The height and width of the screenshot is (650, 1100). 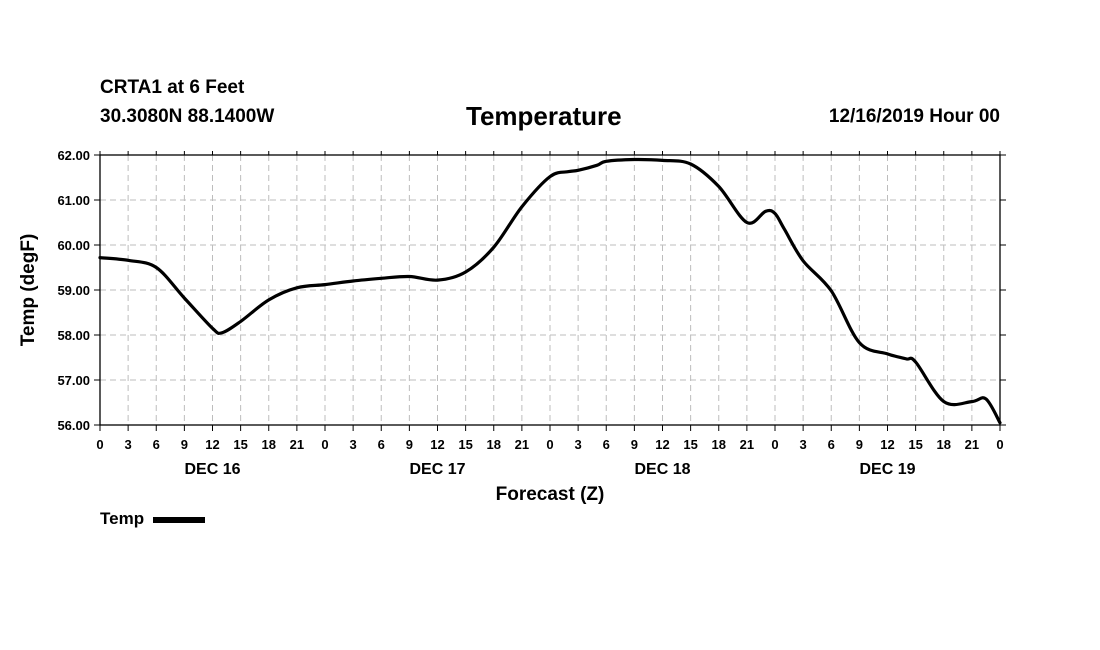 What do you see at coordinates (544, 116) in the screenshot?
I see `chart-title: Temperature` at bounding box center [544, 116].